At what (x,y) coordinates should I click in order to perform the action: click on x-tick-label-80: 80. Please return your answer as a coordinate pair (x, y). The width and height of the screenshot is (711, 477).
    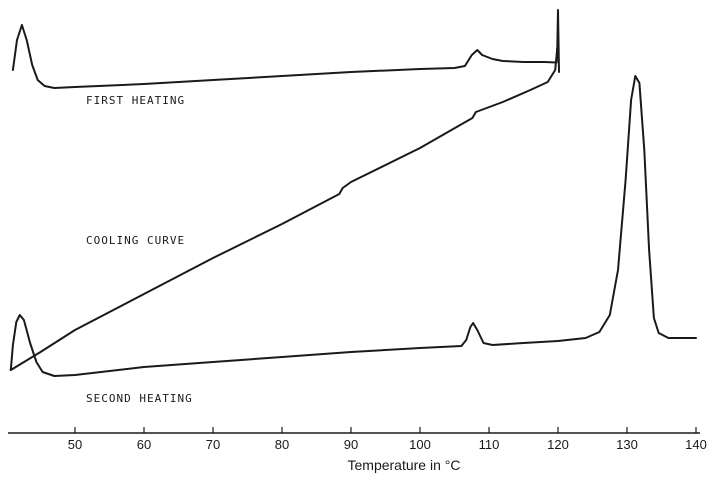
    Looking at the image, I should click on (282, 444).